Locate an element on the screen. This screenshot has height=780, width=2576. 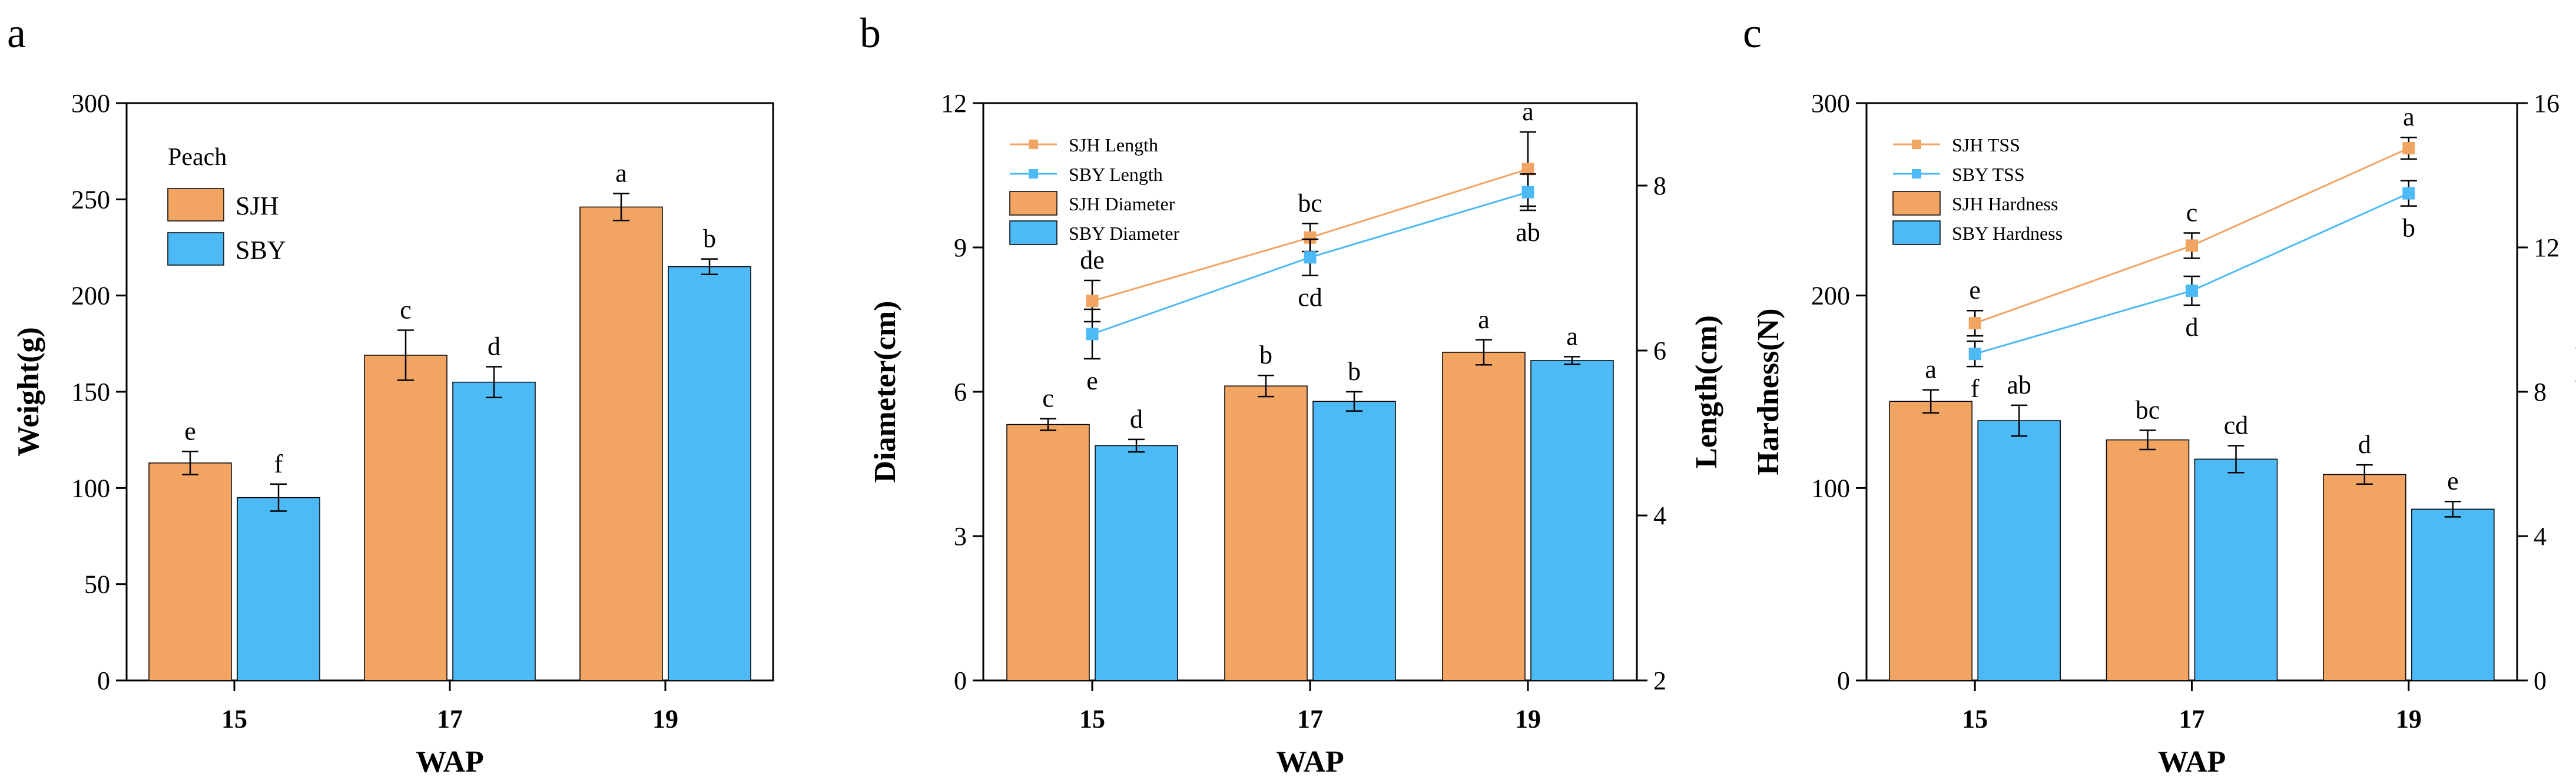
legend-label: SBY TSS is located at coordinates (1988, 174).